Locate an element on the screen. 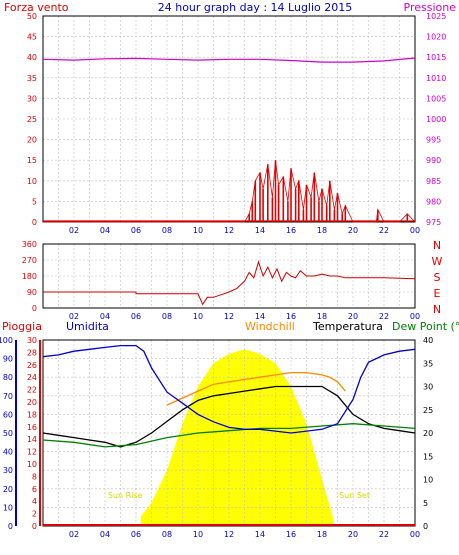 Image resolution: width=459 pixels, height=555 pixels. series-temperatura is located at coordinates (229, 416).